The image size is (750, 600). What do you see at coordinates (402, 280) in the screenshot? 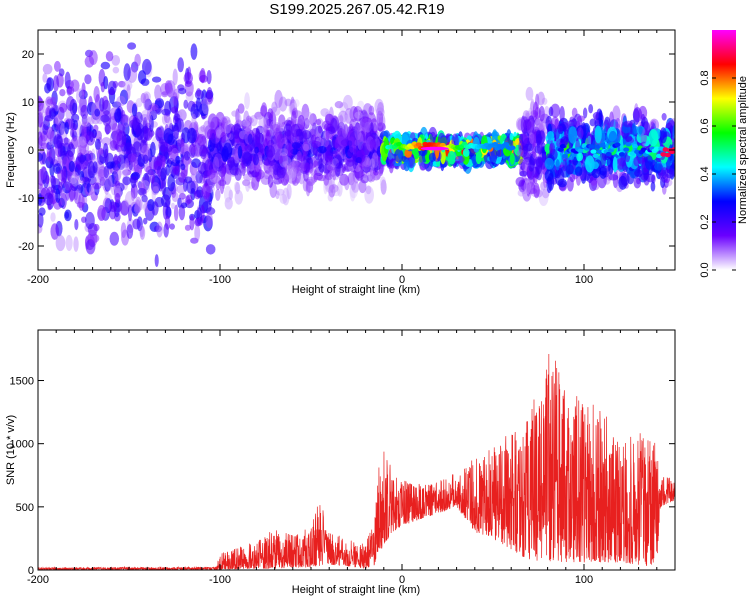
I see `x-tick-label: 0` at bounding box center [402, 280].